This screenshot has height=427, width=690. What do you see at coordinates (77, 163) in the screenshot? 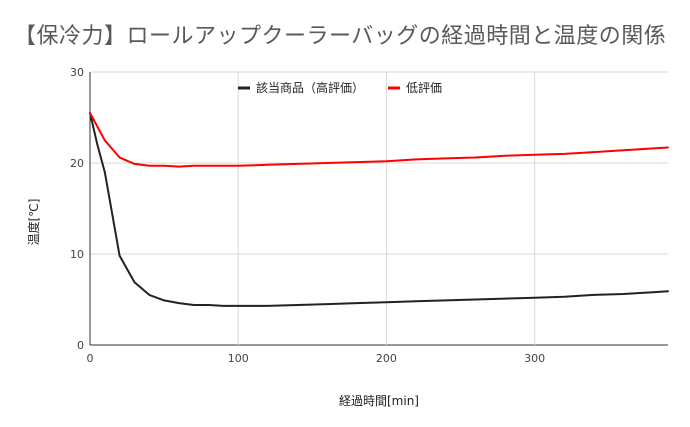
I see `y-tick-label: 20` at bounding box center [77, 163].